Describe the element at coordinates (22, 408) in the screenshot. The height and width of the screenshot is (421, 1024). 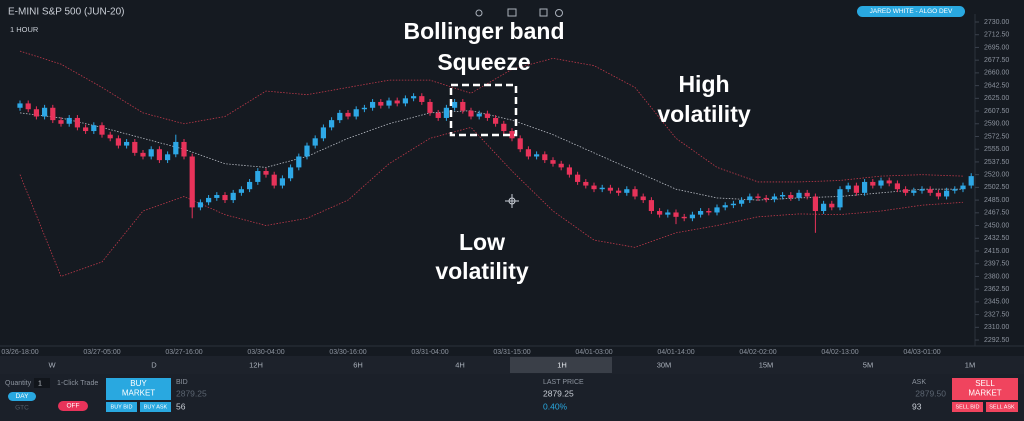
I see `gtc: GTC` at that location.